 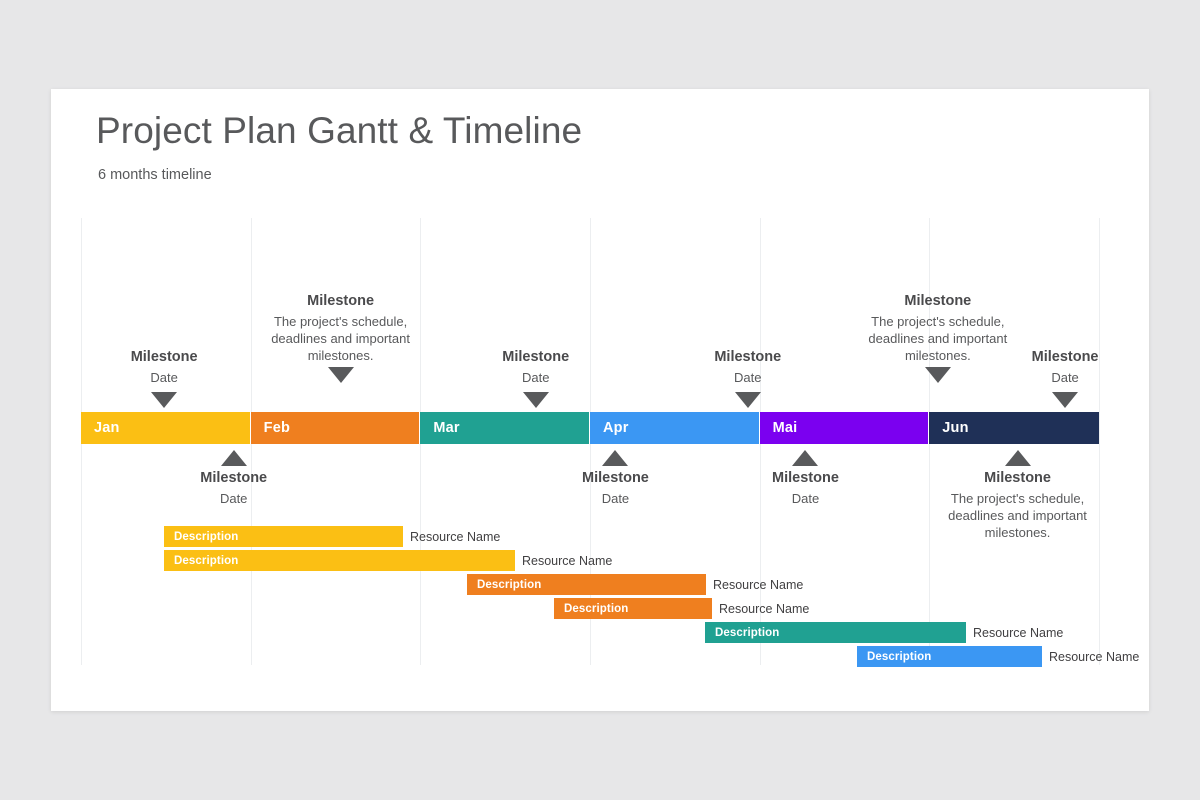 What do you see at coordinates (335, 428) in the screenshot?
I see `month-cell-feb: Feb` at bounding box center [335, 428].